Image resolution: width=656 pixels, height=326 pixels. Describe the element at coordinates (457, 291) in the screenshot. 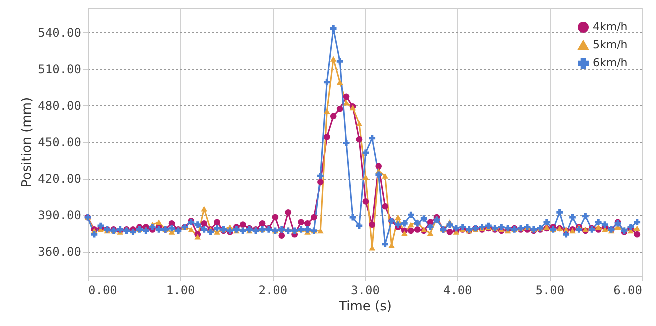

I see `x-tick-label: 4.00` at that location.